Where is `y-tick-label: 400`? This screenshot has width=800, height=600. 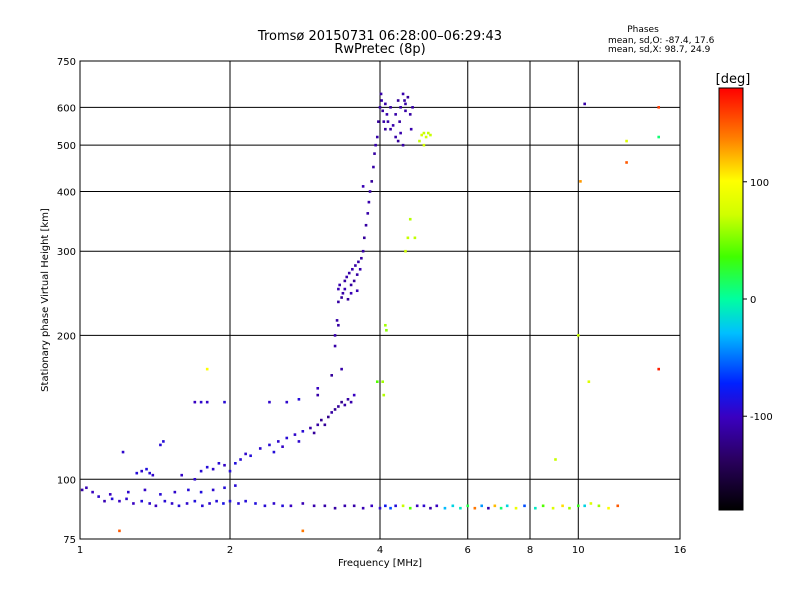 y-tick-label: 400 is located at coordinates (66, 192).